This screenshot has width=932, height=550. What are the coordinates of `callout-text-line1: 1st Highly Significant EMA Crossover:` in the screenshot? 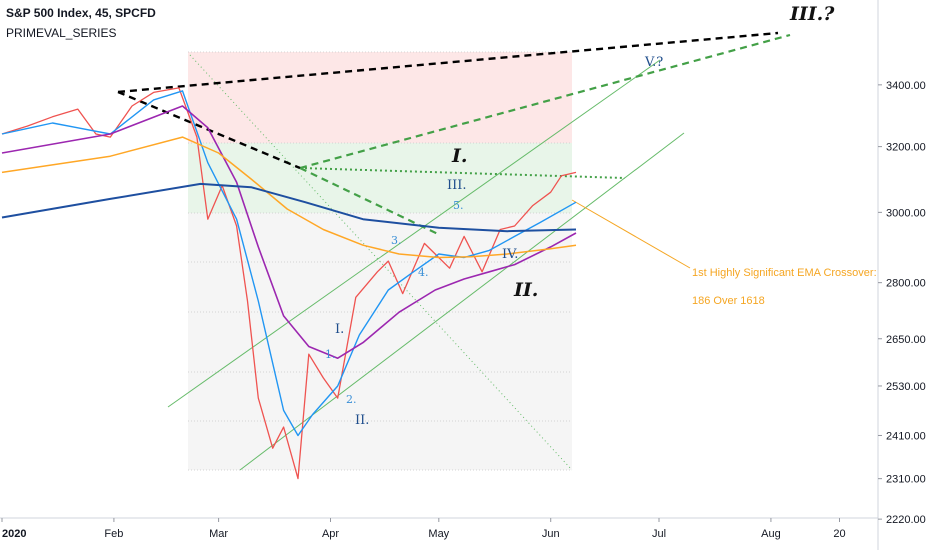 It's located at (784, 273).